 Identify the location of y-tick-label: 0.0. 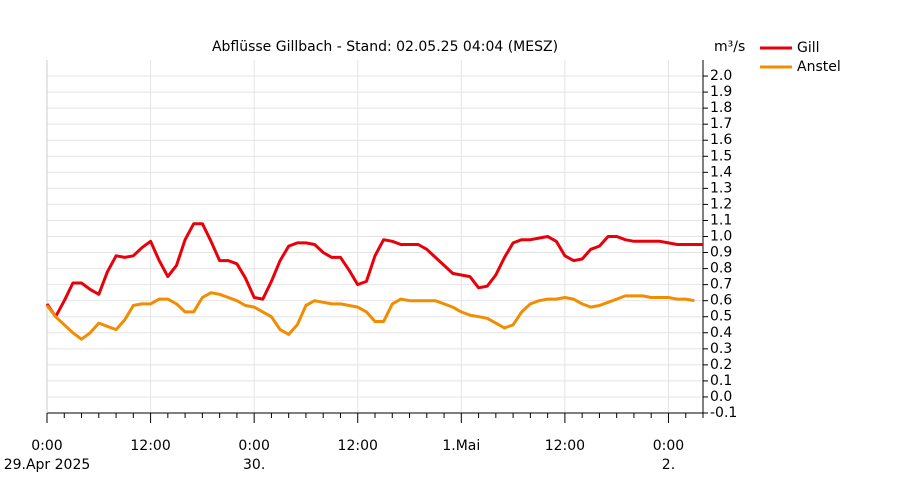
(721, 397).